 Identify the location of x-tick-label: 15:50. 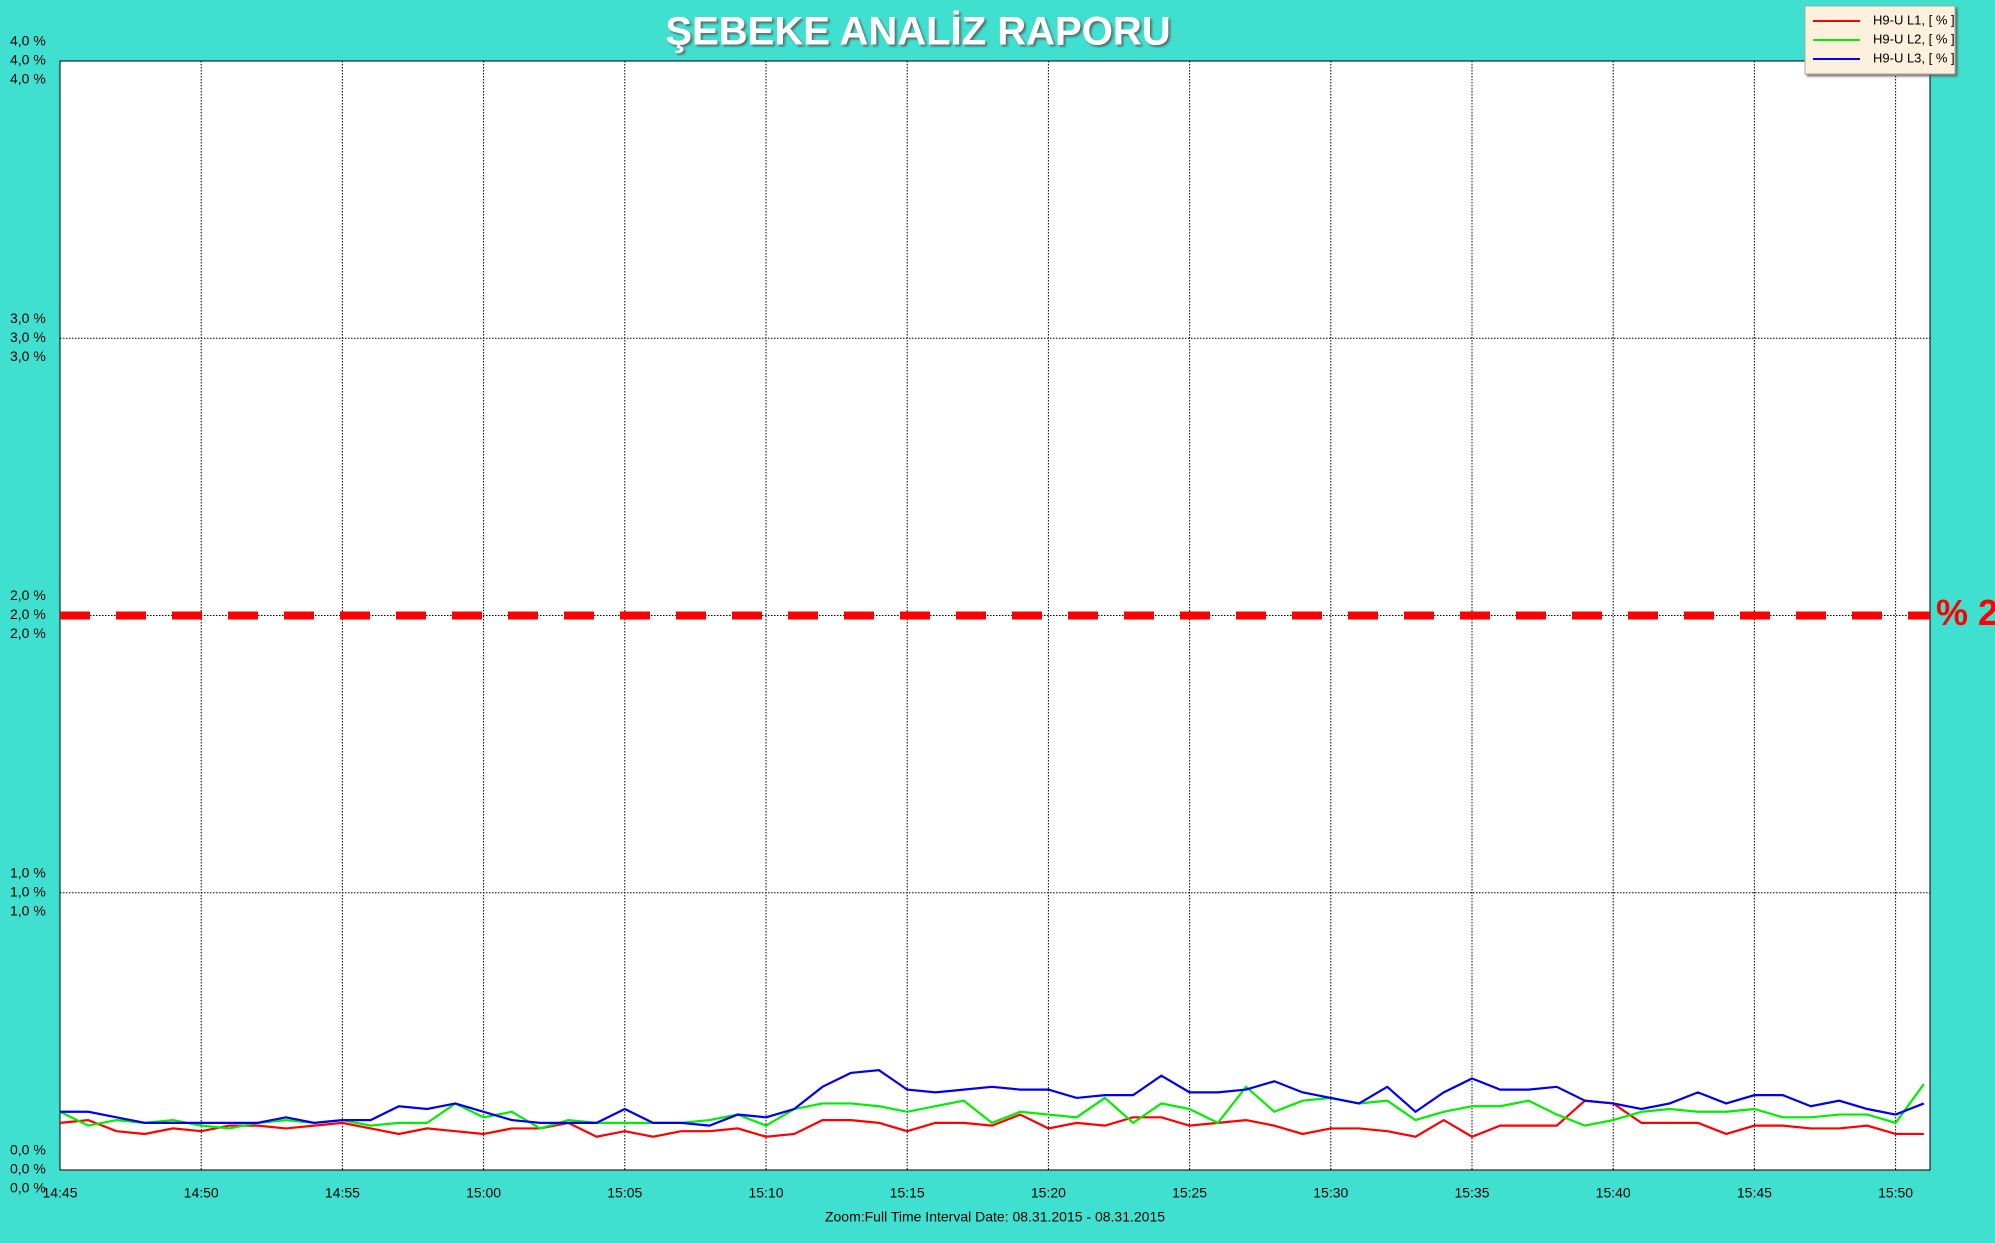
(1895, 1193).